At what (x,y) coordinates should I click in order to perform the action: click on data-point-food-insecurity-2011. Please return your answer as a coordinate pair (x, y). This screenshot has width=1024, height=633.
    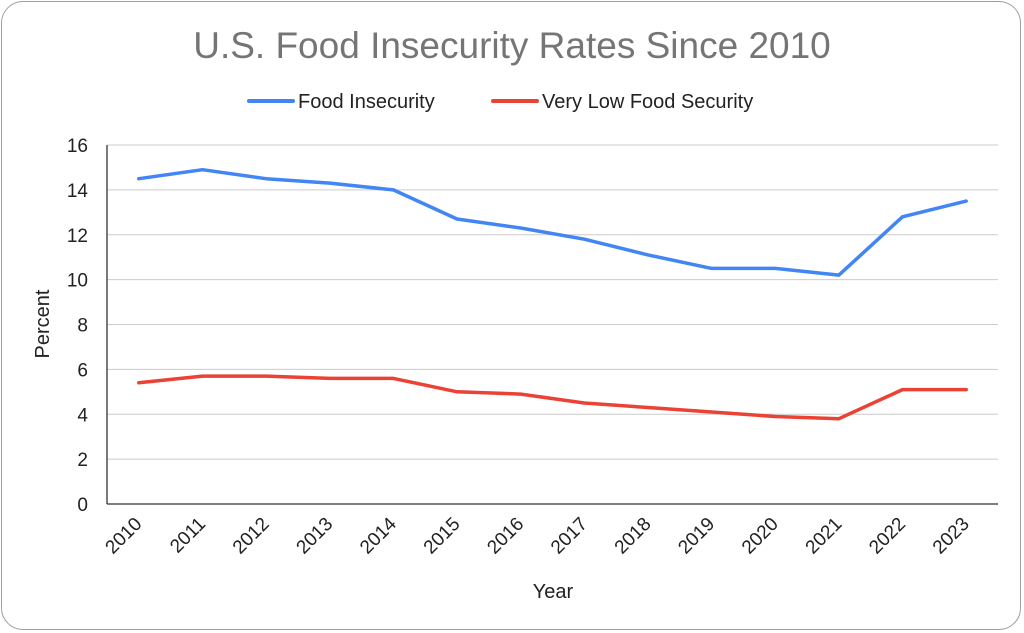
    Looking at the image, I should click on (202, 170).